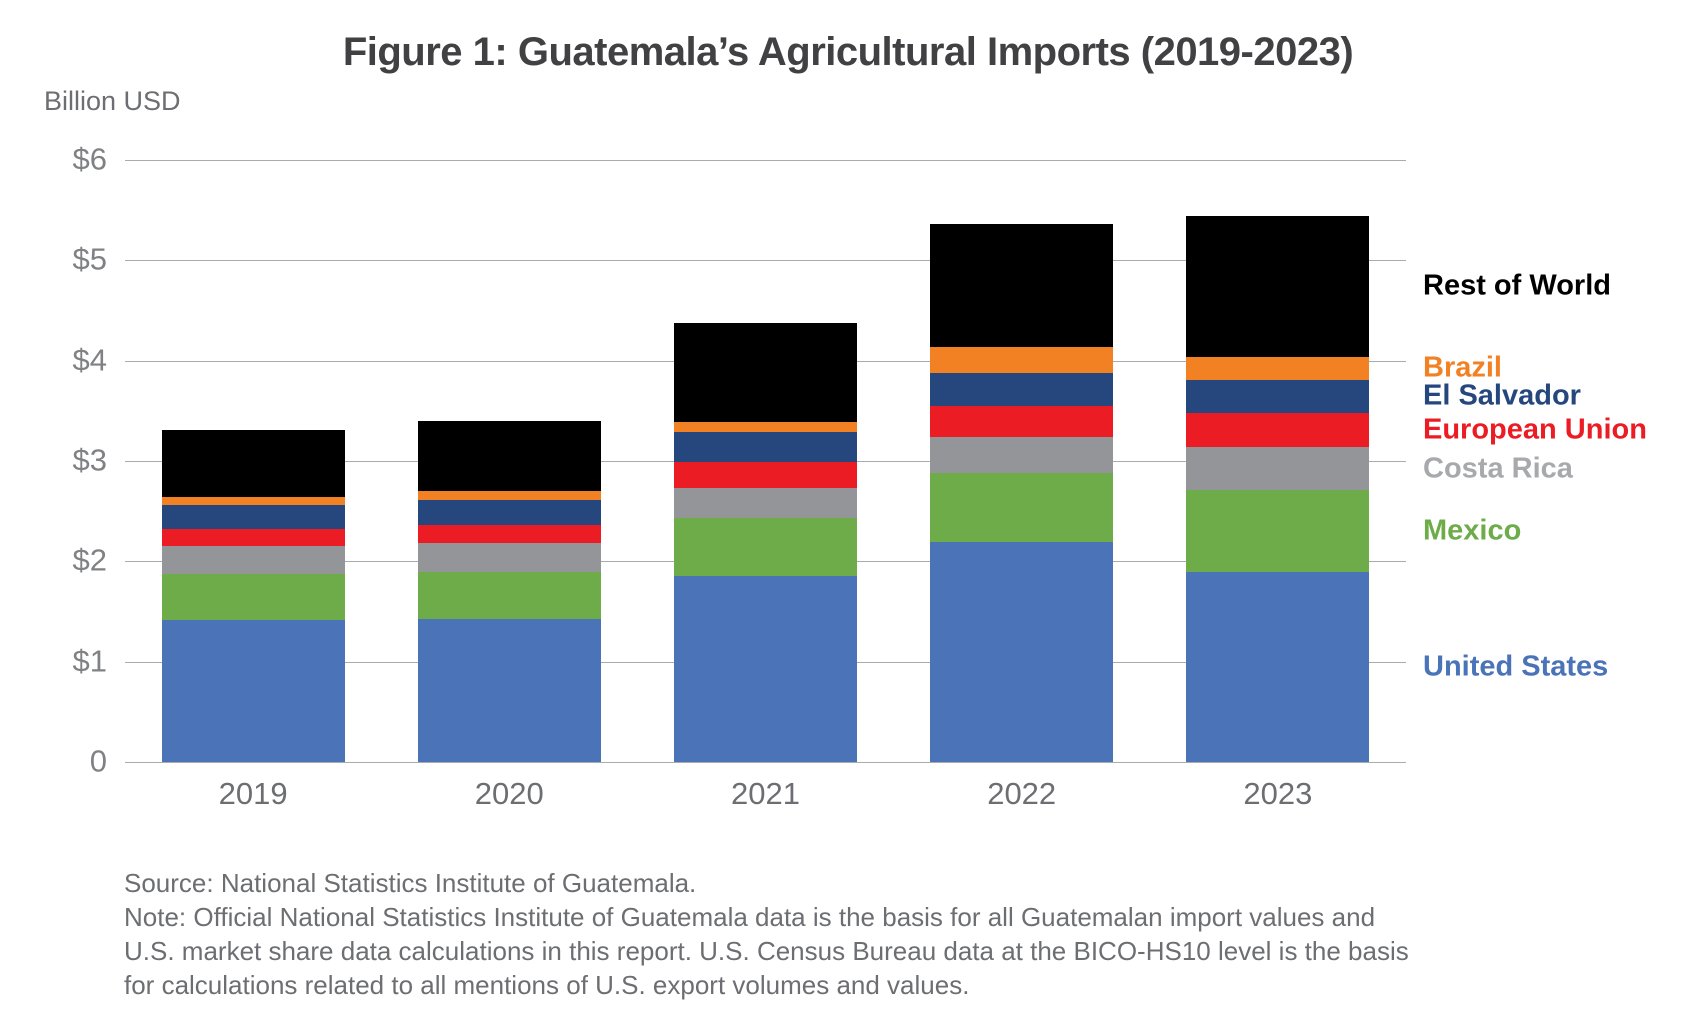  What do you see at coordinates (89, 460) in the screenshot?
I see `y-tick-label: $3` at bounding box center [89, 460].